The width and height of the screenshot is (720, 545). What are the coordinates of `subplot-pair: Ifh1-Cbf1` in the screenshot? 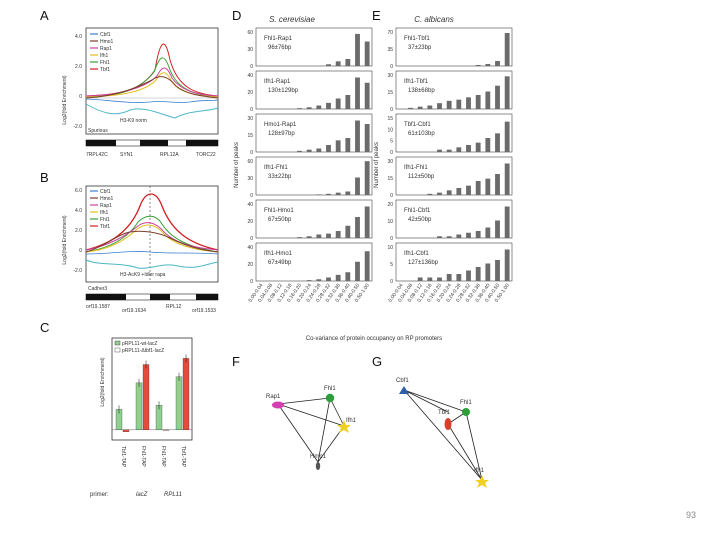 It's located at (416, 254).